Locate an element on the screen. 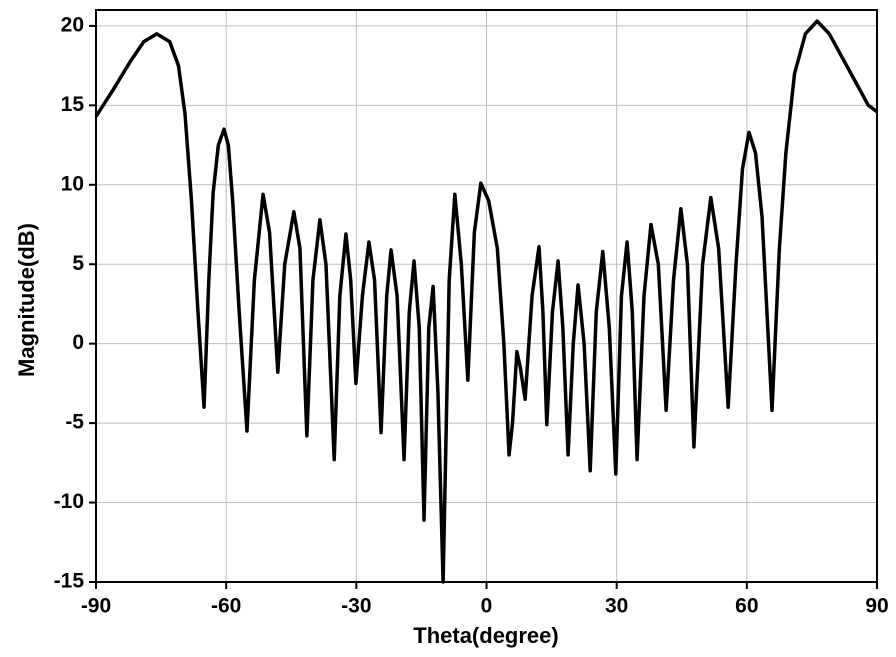  y-tick-label: -10 is located at coordinates (69, 501).